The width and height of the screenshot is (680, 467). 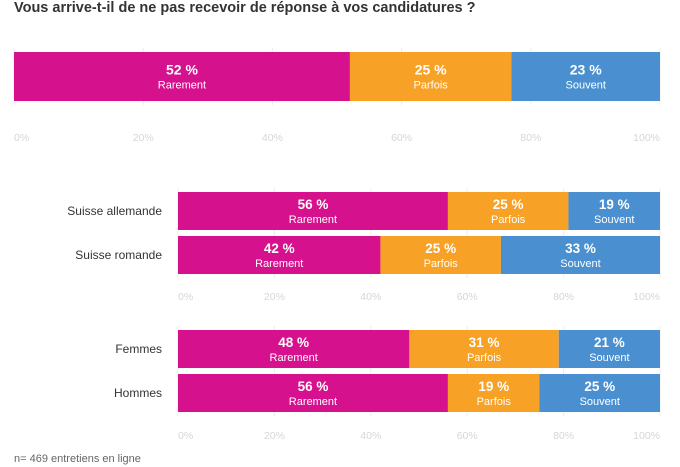 What do you see at coordinates (580, 248) in the screenshot?
I see `data-label-value: 33 %` at bounding box center [580, 248].